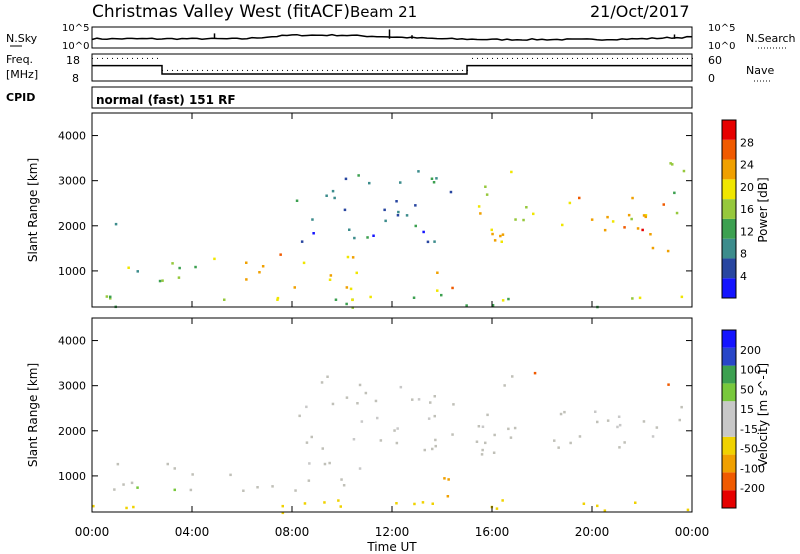 The width and height of the screenshot is (800, 554). Describe the element at coordinates (752, 488) in the screenshot. I see `colorbar-tick-label: -200` at that location.